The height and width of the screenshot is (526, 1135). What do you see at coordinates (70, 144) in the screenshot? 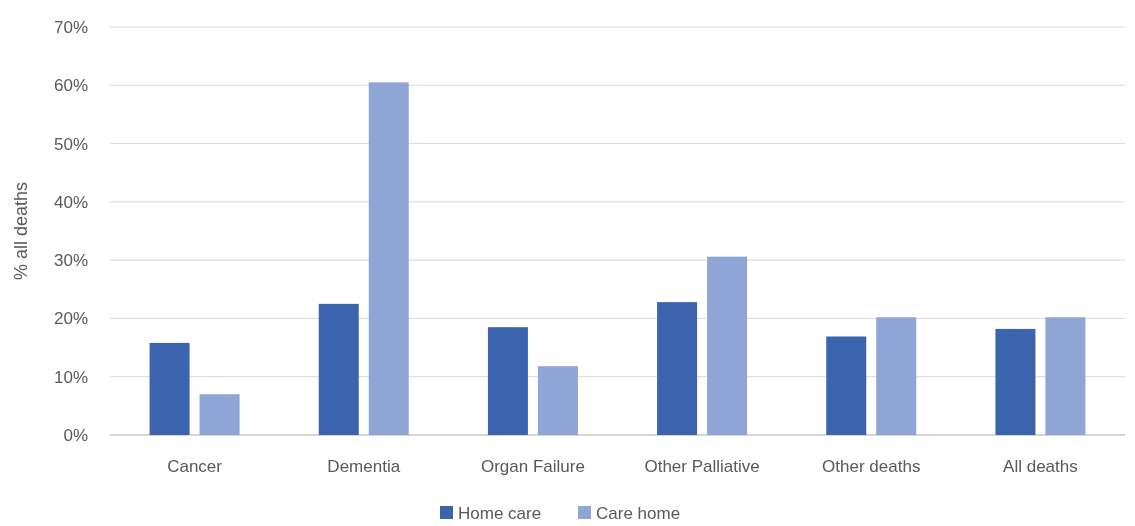
I see `y-tick-label: 50%` at bounding box center [70, 144].